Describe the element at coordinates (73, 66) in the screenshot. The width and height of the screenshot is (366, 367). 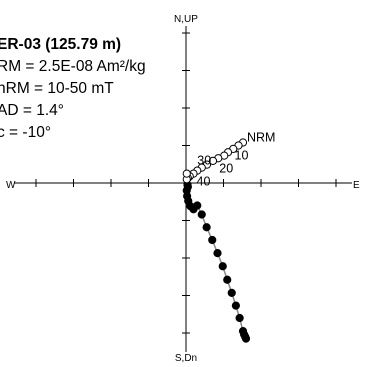
I see `info-line-rm: RM = 2.5E-08 Am²/kg` at that location.